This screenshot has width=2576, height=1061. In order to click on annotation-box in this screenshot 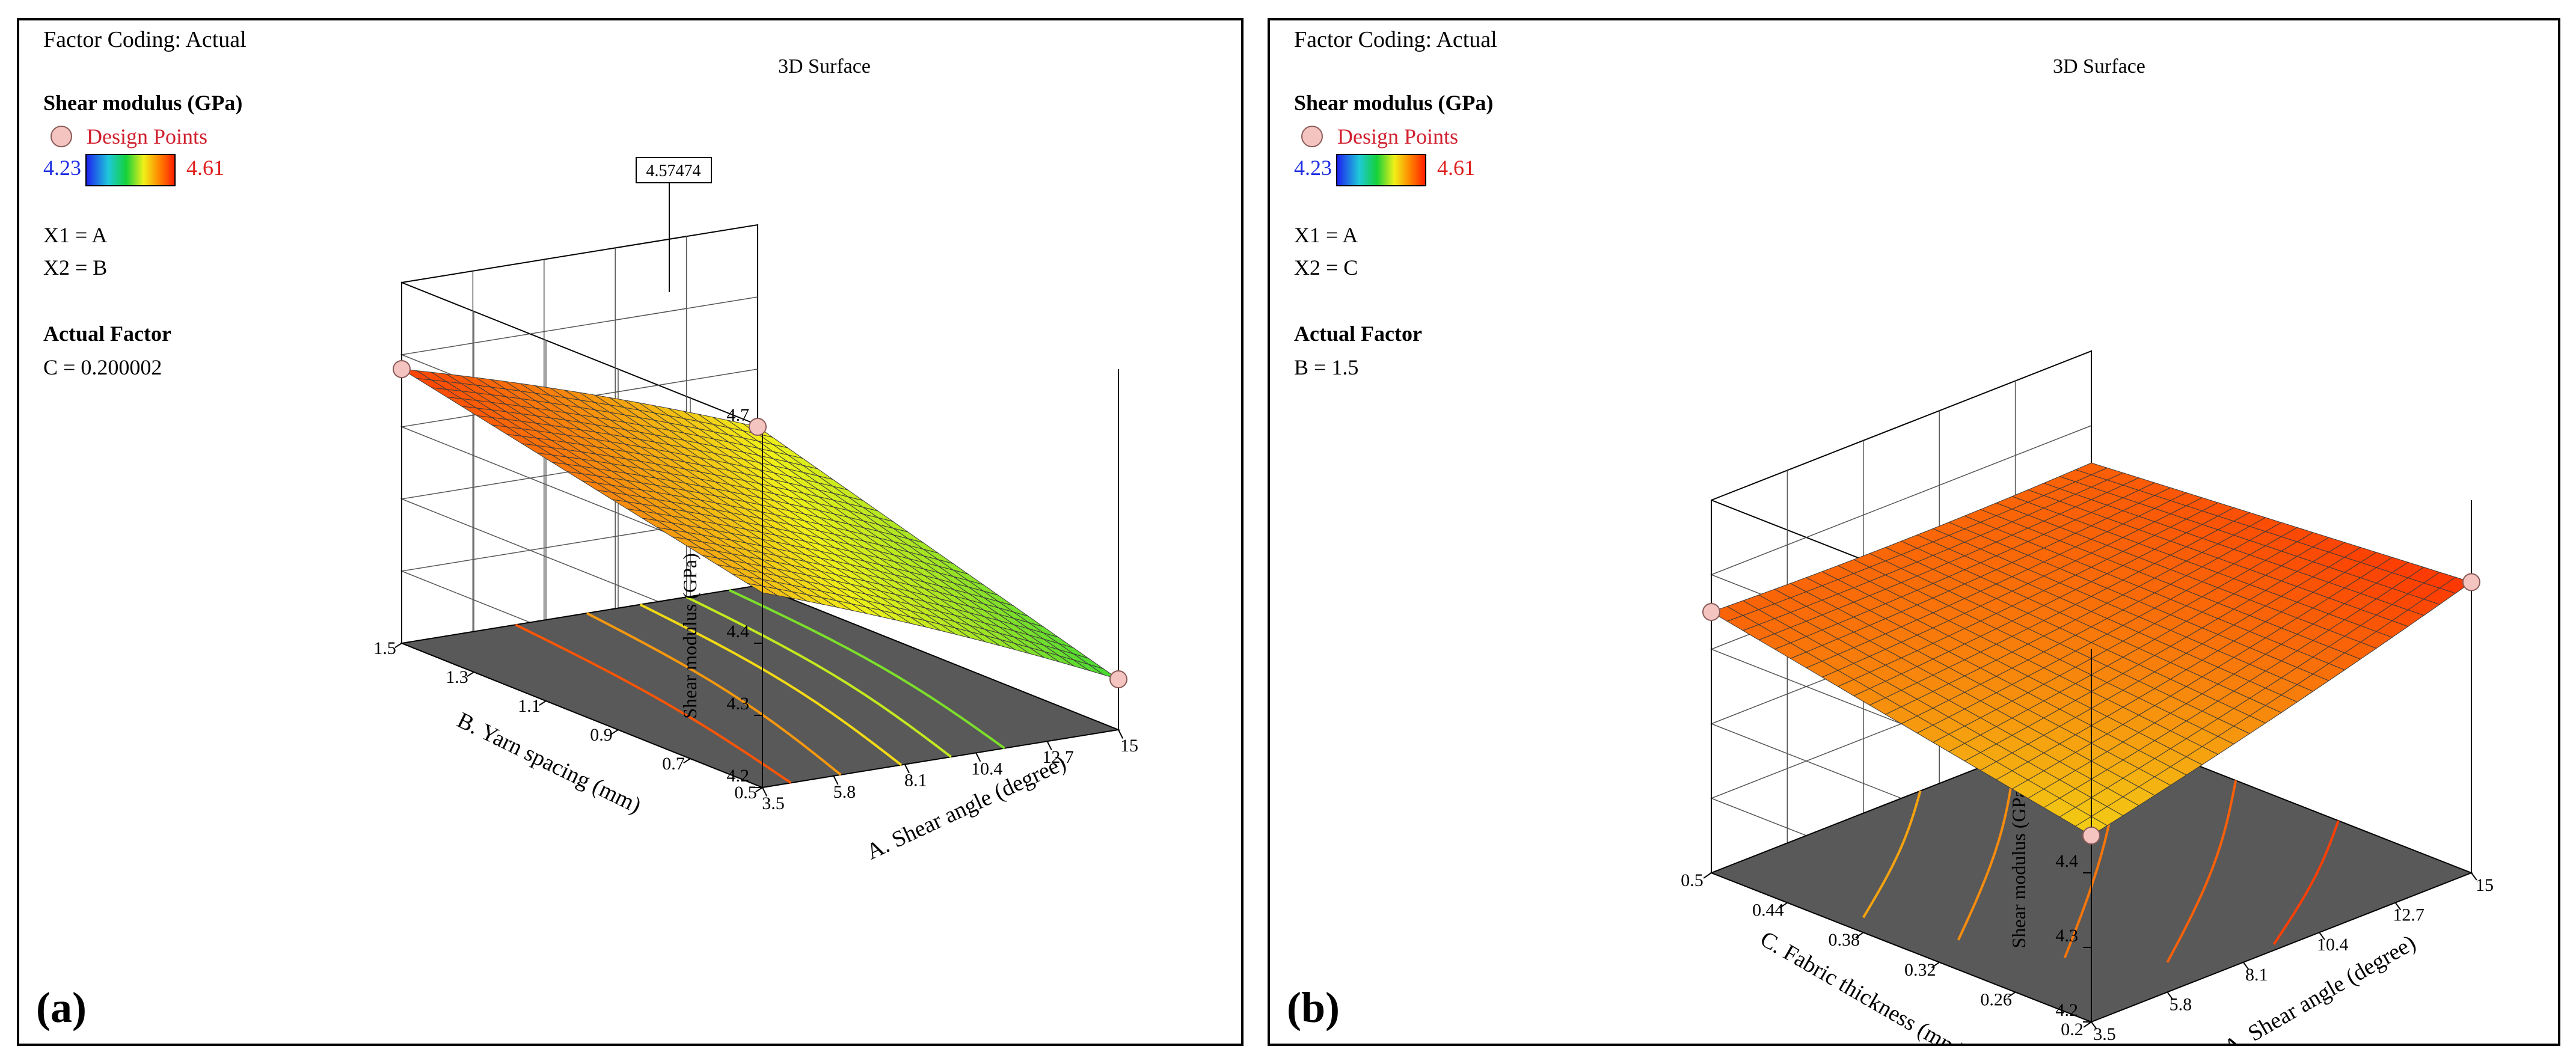, I will do `click(674, 170)`.